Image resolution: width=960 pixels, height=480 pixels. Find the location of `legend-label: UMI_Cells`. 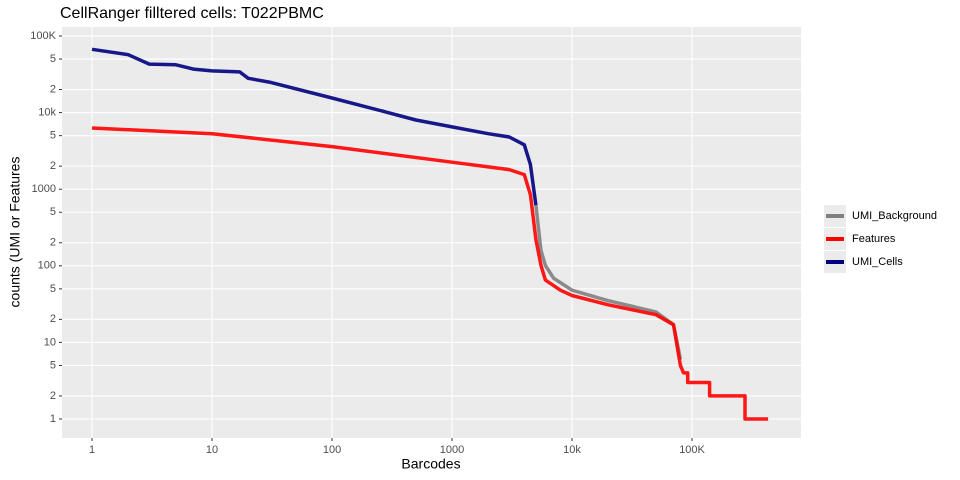

legend-label: UMI_Cells is located at coordinates (877, 262).